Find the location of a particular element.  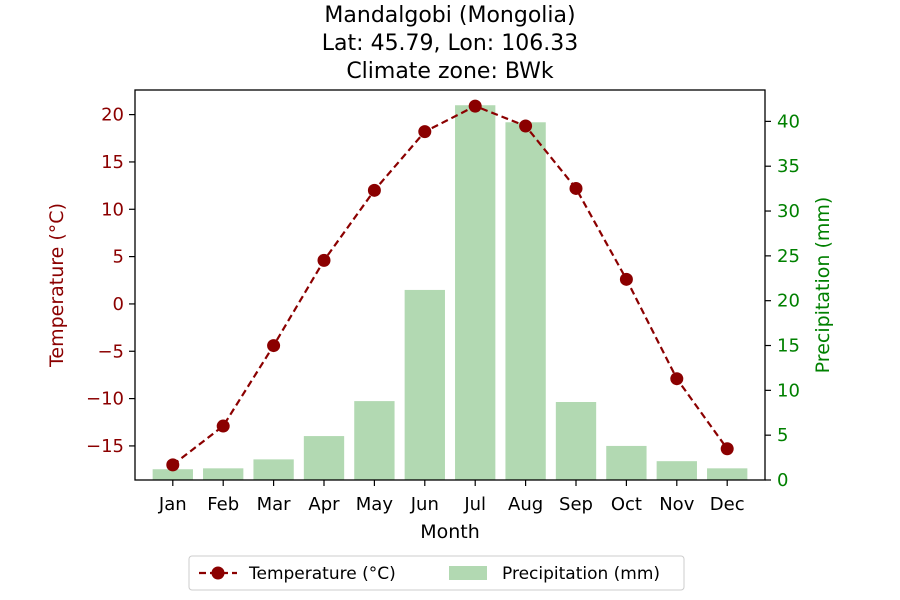

precipitation-tick-label: 25 is located at coordinates (788, 256).